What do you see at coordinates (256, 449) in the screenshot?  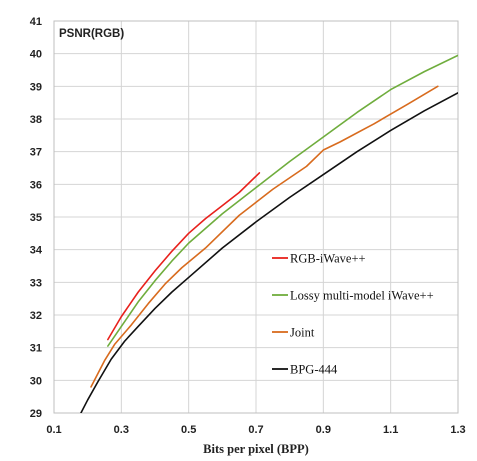 I see `x-axis-title: Bits per pixel (BPP)` at bounding box center [256, 449].